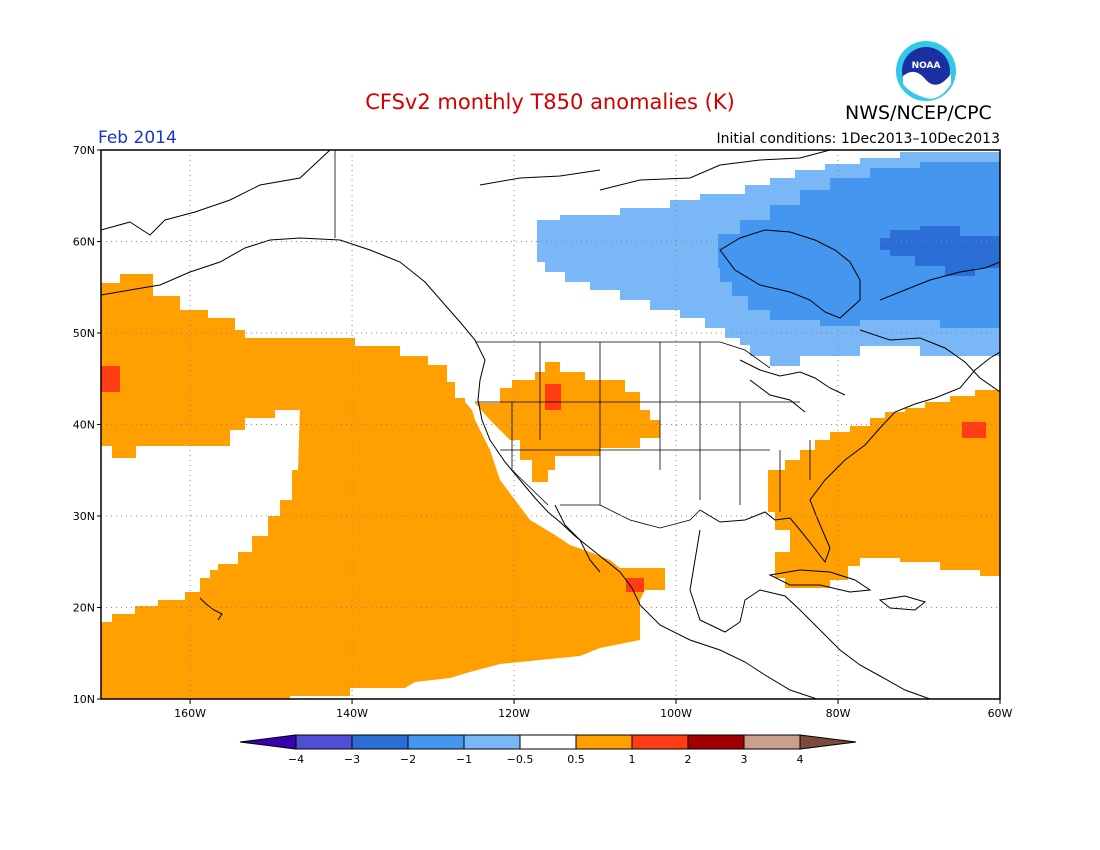 This screenshot has height=850, width=1100. Describe the element at coordinates (1000, 713) in the screenshot. I see `lon-label: 60W` at that location.